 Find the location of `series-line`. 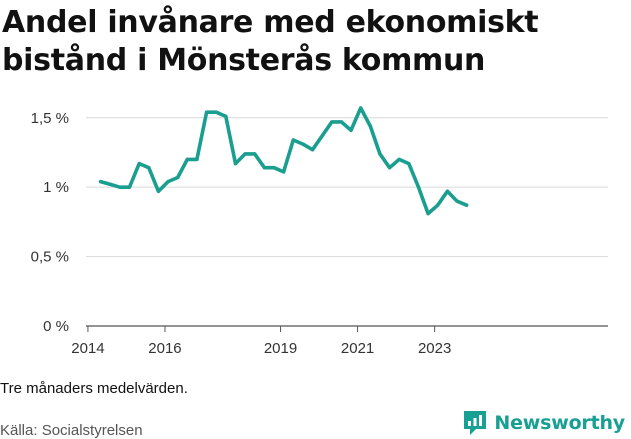

series-line is located at coordinates (283, 161).